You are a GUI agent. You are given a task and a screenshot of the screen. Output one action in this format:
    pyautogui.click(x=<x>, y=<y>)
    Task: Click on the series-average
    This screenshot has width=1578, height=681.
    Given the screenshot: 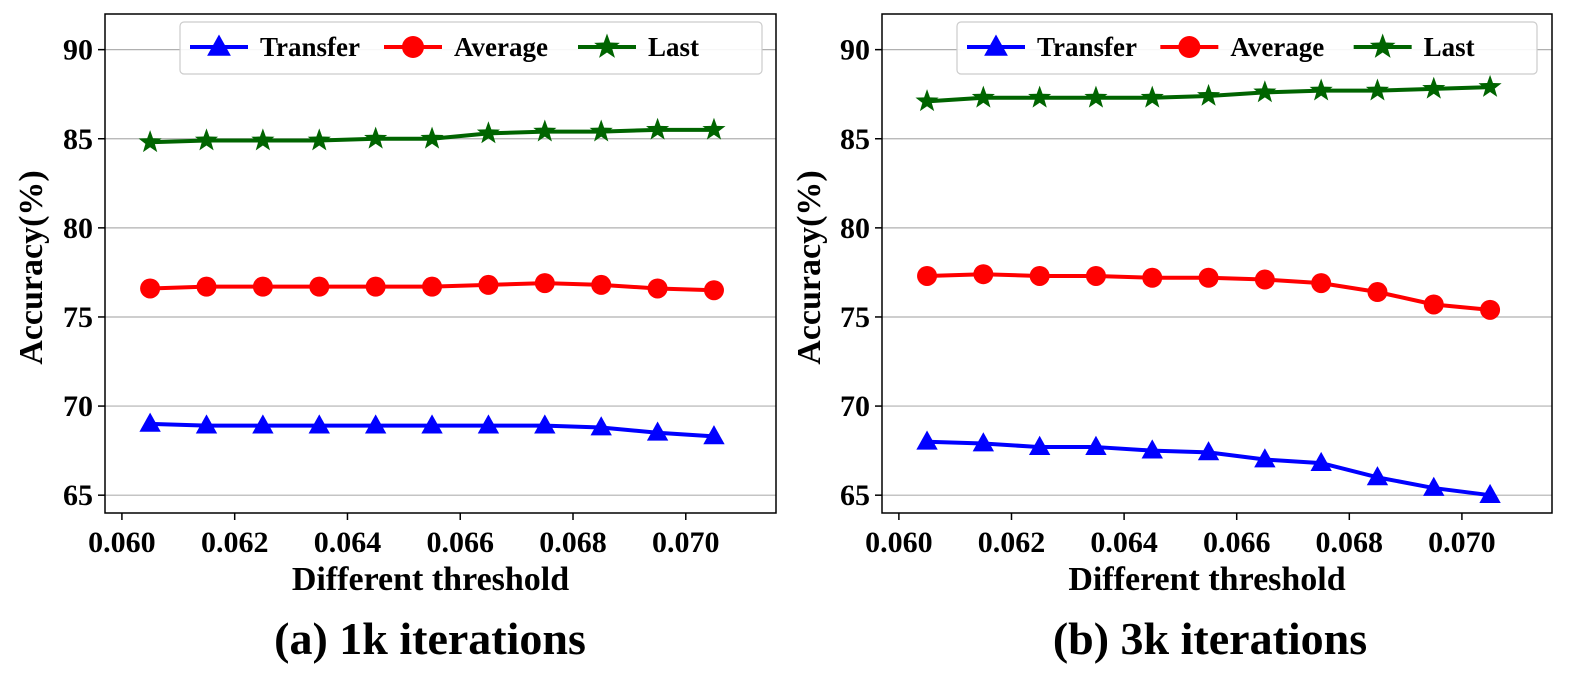 What is the action you would take?
    pyautogui.click(x=432, y=287)
    